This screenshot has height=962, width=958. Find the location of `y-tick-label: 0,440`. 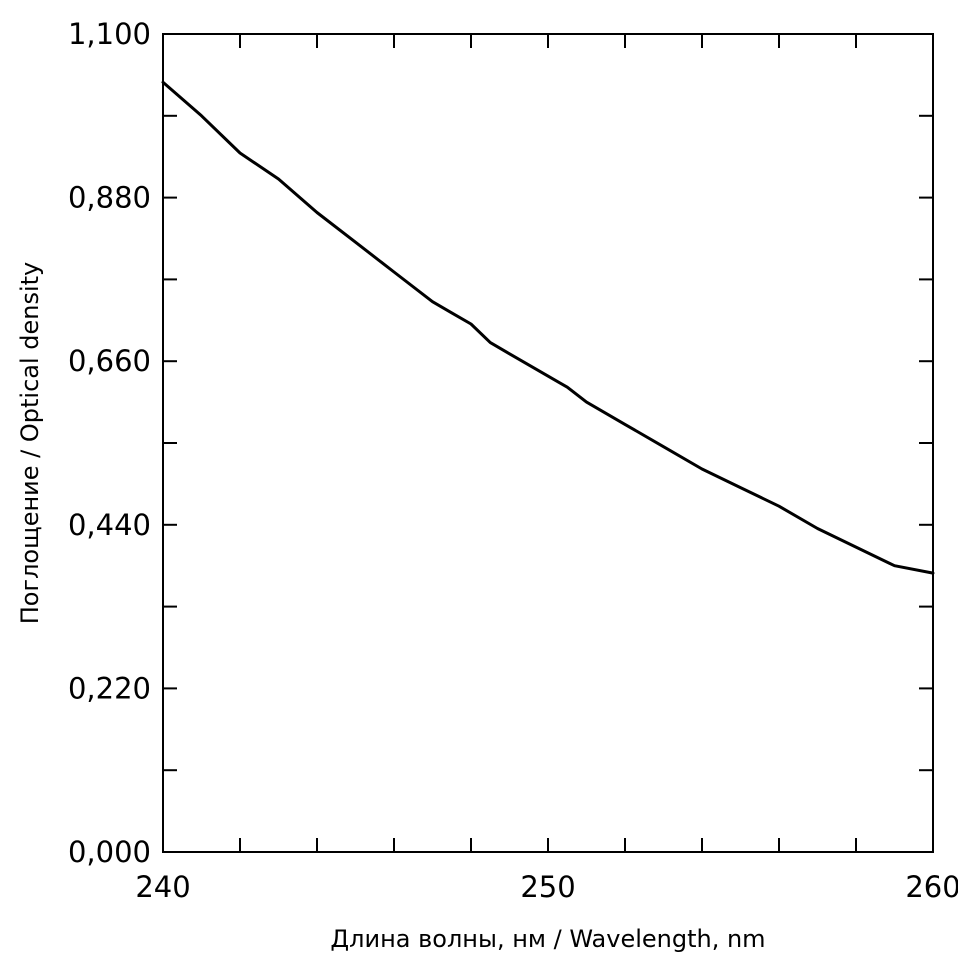

y-tick-label: 0,440 is located at coordinates (109, 525).